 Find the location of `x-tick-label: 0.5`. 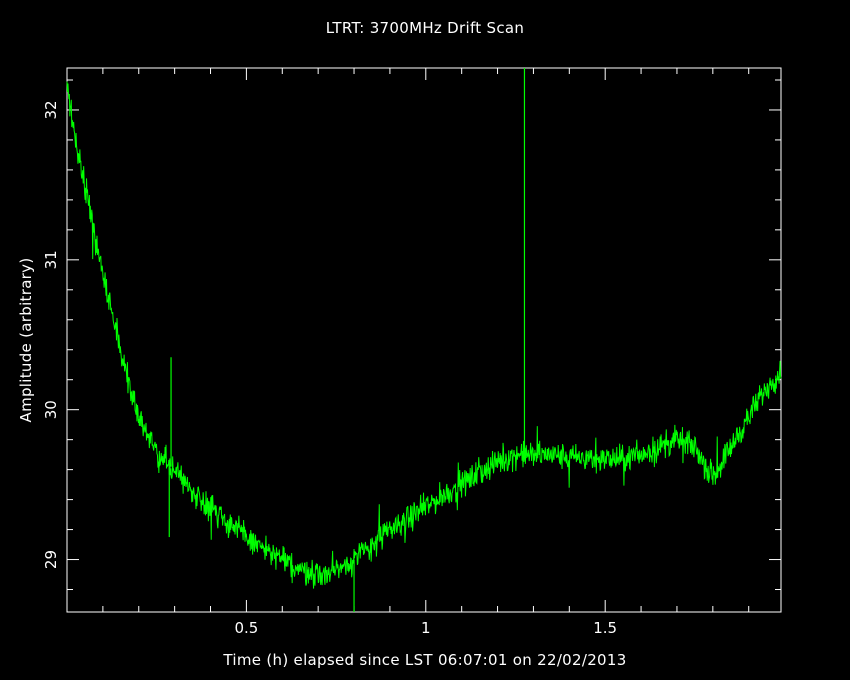

x-tick-label: 0.5 is located at coordinates (246, 628).